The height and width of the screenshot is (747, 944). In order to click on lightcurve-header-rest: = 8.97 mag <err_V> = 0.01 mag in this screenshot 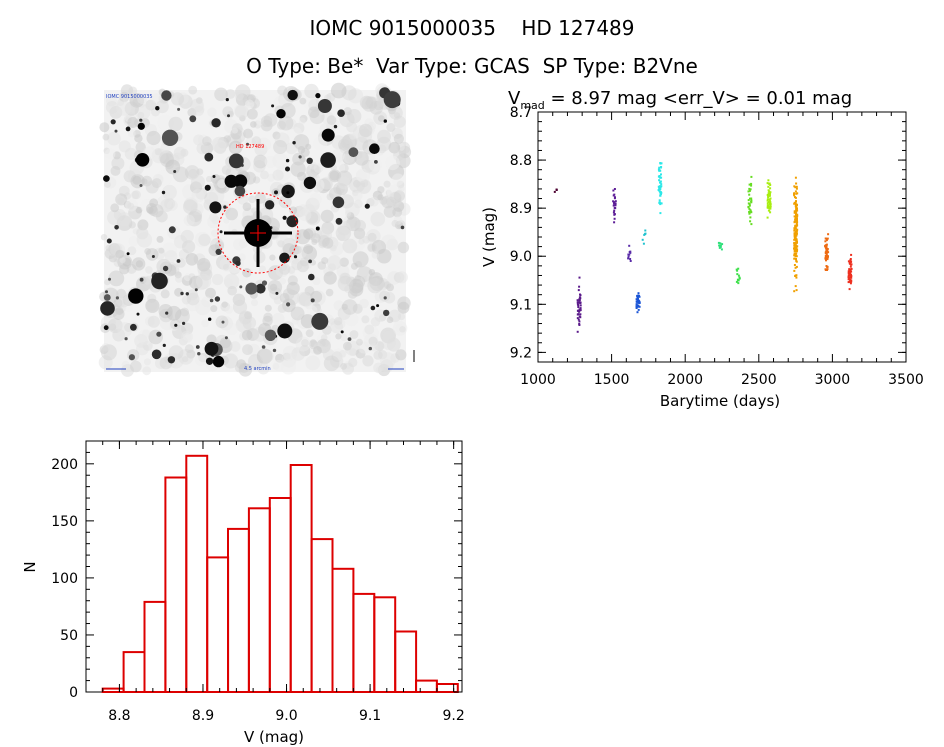, I will do `click(698, 98)`.